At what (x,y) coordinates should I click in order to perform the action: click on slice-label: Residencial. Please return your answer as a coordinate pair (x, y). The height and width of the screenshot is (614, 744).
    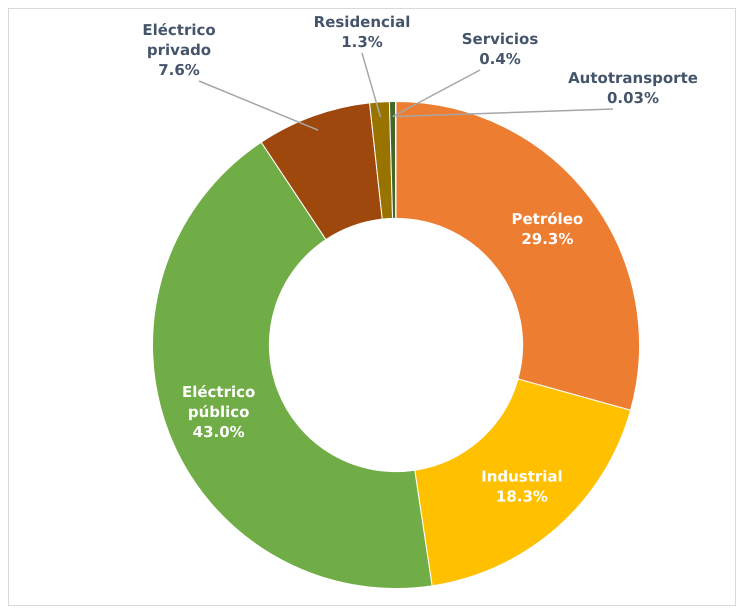
    Looking at the image, I should click on (362, 21).